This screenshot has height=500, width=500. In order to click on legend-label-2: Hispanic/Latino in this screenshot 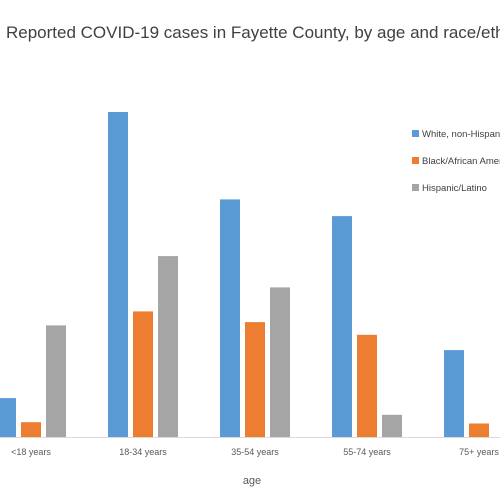, I will do `click(454, 188)`.